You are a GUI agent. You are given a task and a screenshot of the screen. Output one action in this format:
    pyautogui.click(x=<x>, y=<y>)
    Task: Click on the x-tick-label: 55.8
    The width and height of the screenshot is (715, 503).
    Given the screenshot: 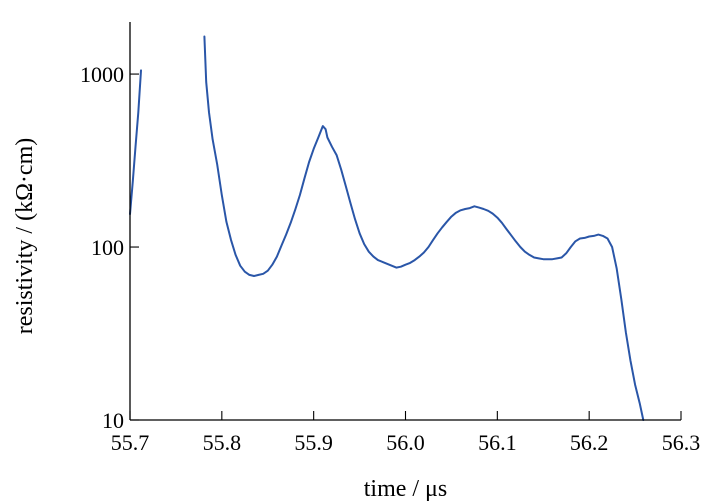 What is the action you would take?
    pyautogui.click(x=222, y=442)
    